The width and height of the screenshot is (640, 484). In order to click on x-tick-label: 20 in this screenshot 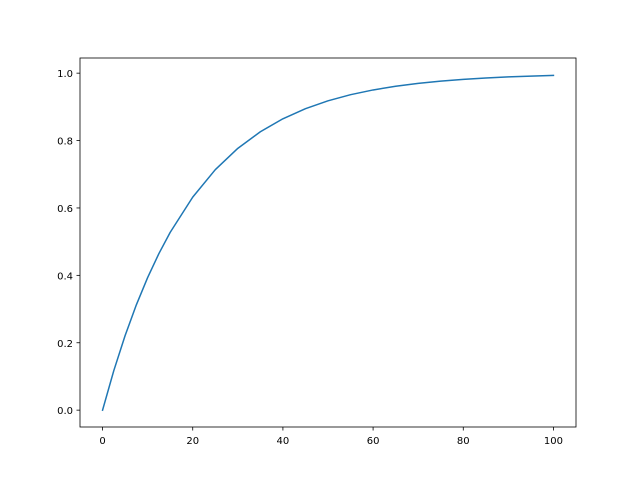, I will do `click(192, 441)`.